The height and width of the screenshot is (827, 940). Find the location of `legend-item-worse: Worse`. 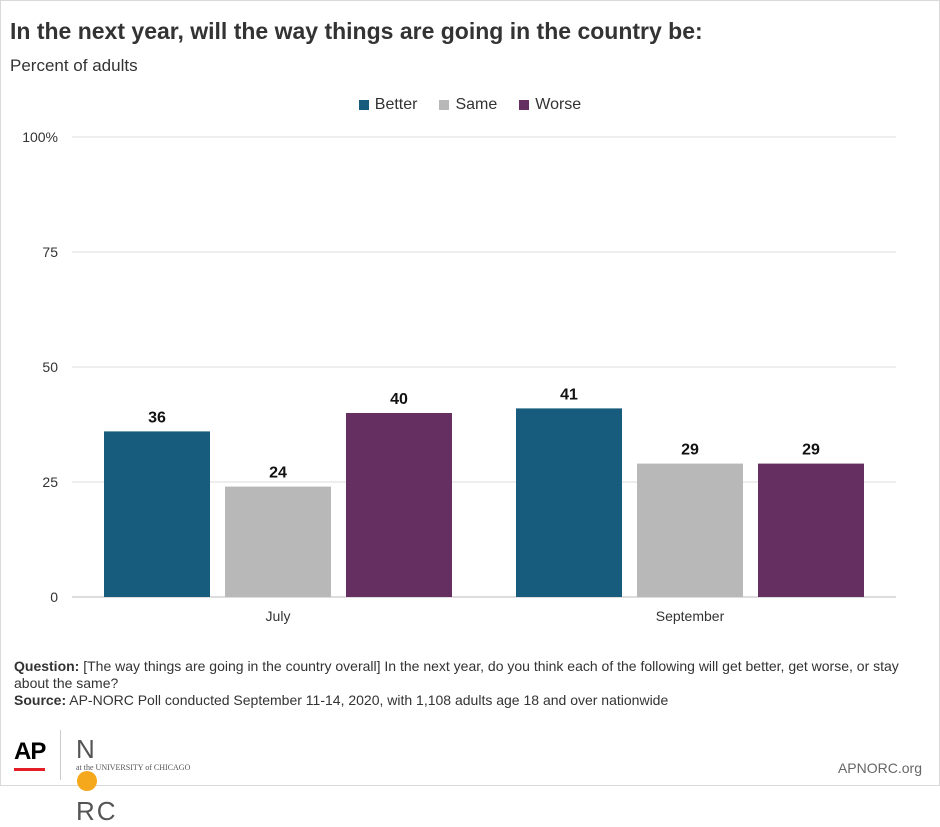

legend-item-worse: Worse is located at coordinates (550, 105).